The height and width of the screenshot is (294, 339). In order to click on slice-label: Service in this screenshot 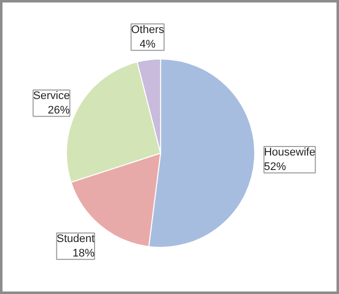, I will do `click(51, 96)`.